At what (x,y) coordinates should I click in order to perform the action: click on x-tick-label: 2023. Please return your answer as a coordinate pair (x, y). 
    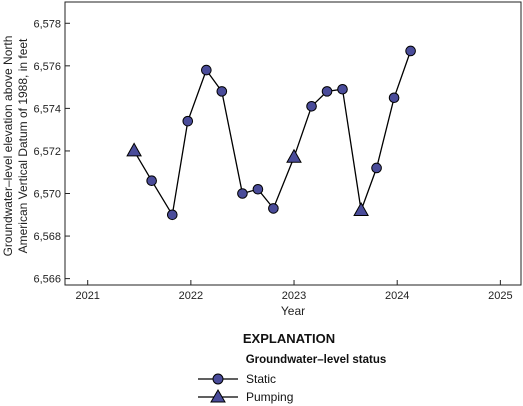
    Looking at the image, I should click on (294, 296).